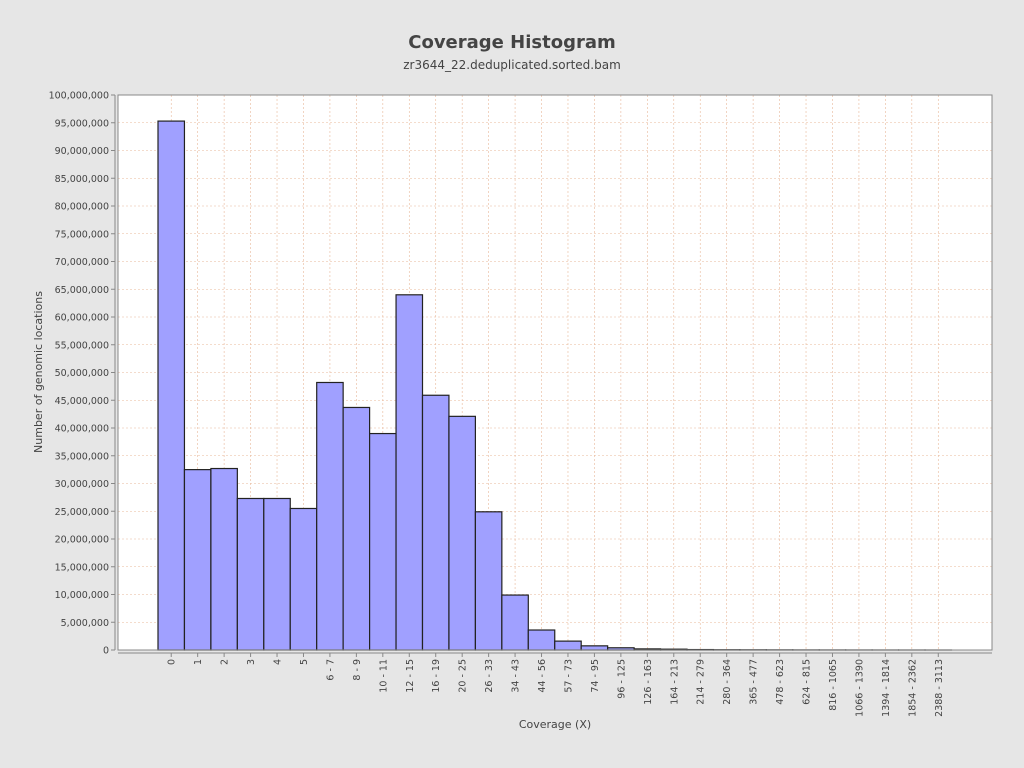 The height and width of the screenshot is (768, 1024). I want to click on x-tick-label: 26 - 33, so click(489, 676).